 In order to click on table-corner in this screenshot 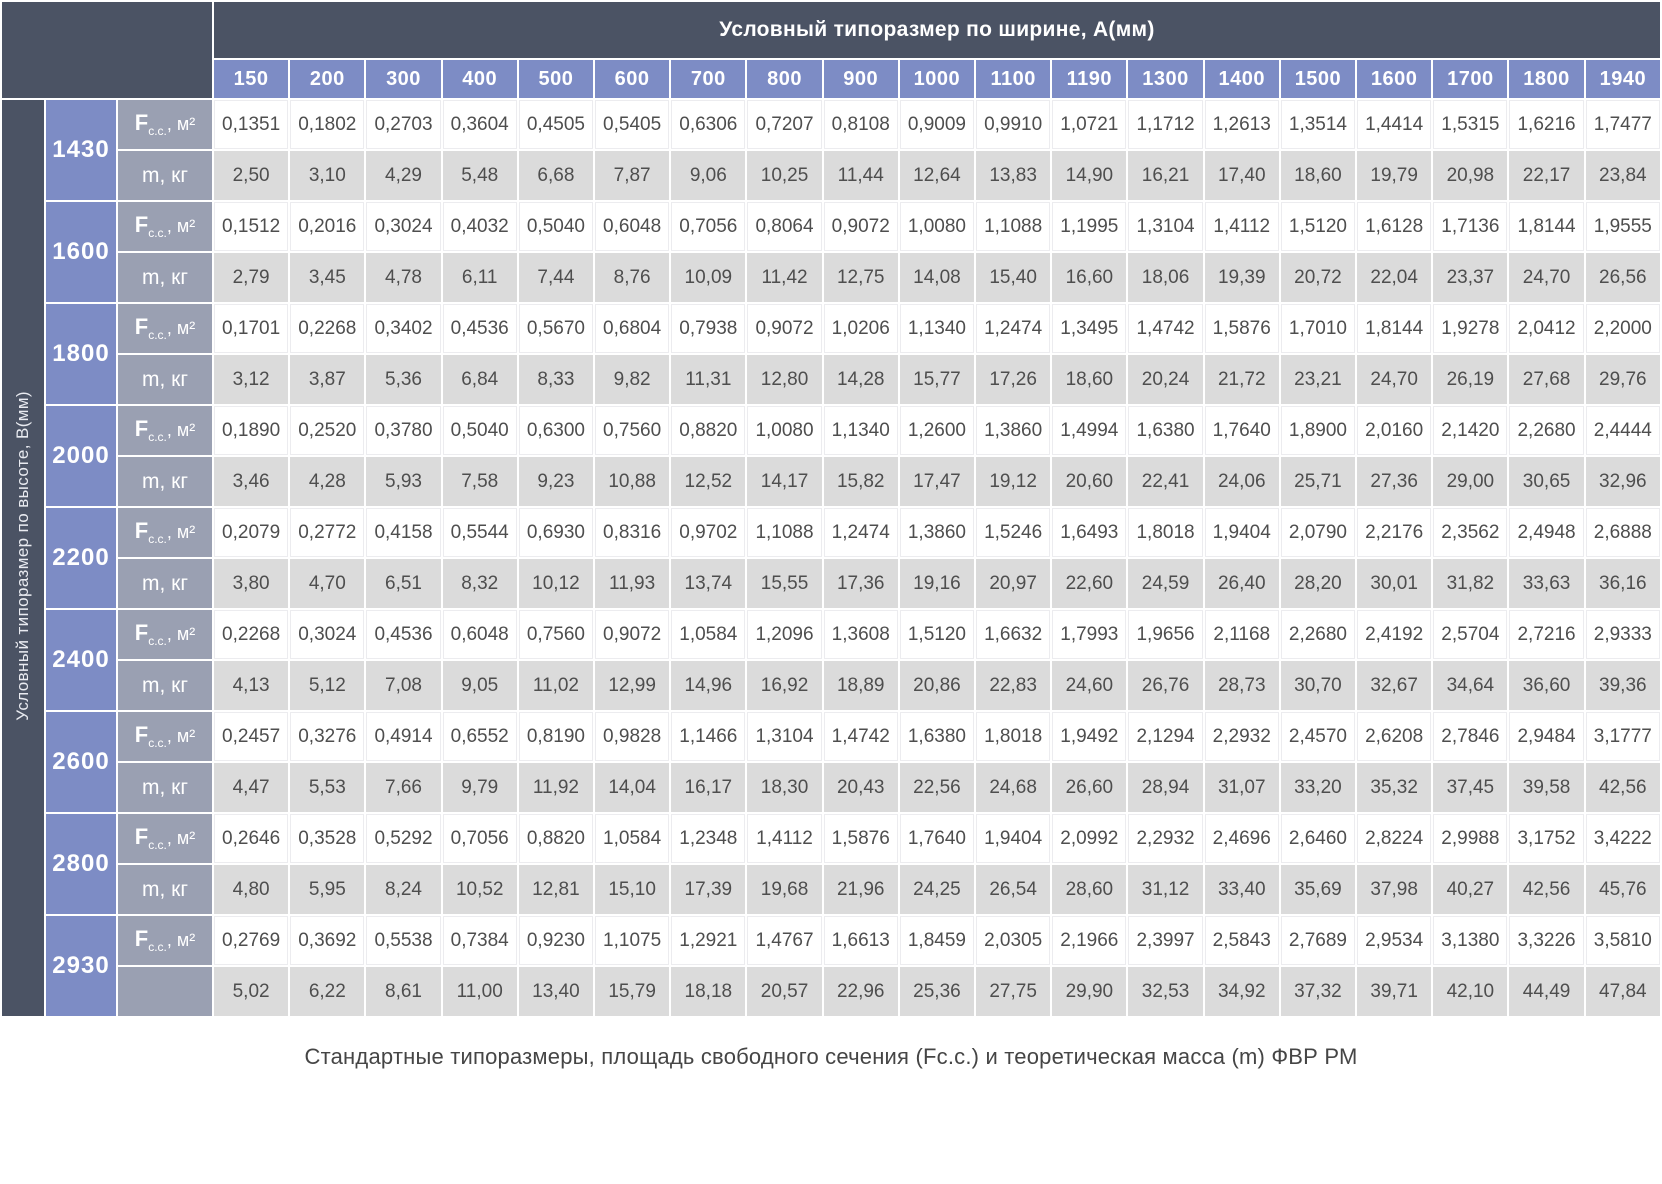, I will do `click(107, 50)`.